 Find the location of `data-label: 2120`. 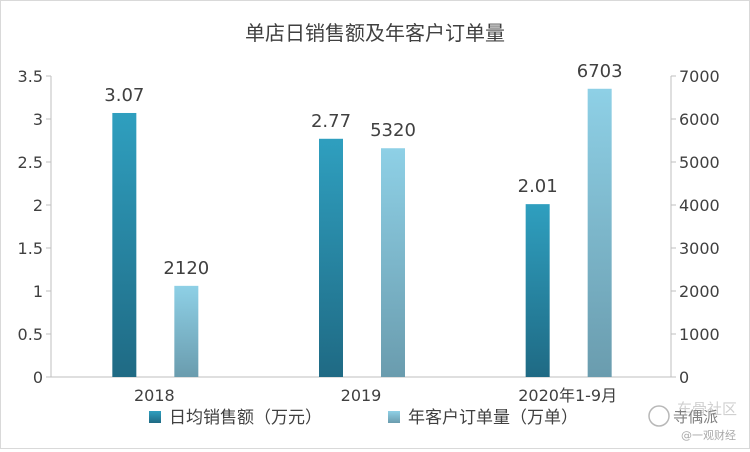

data-label: 2120 is located at coordinates (186, 268).